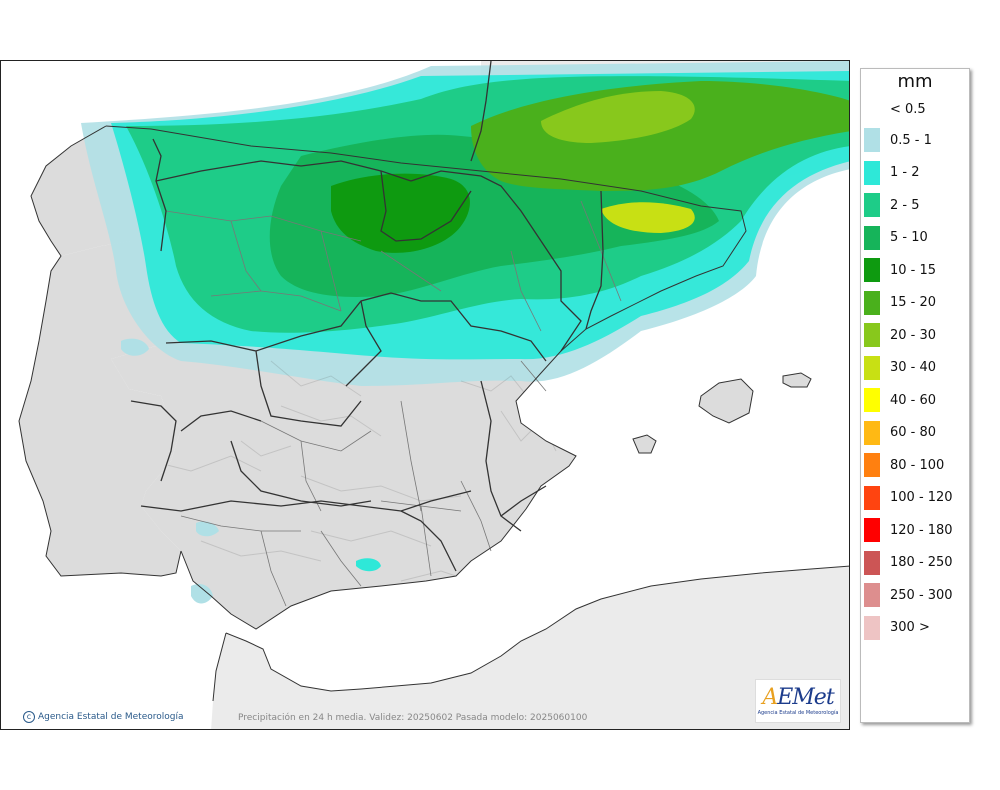 Image resolution: width=1000 pixels, height=790 pixels. What do you see at coordinates (913, 335) in the screenshot?
I see `legend-label: 20 - 30` at bounding box center [913, 335].